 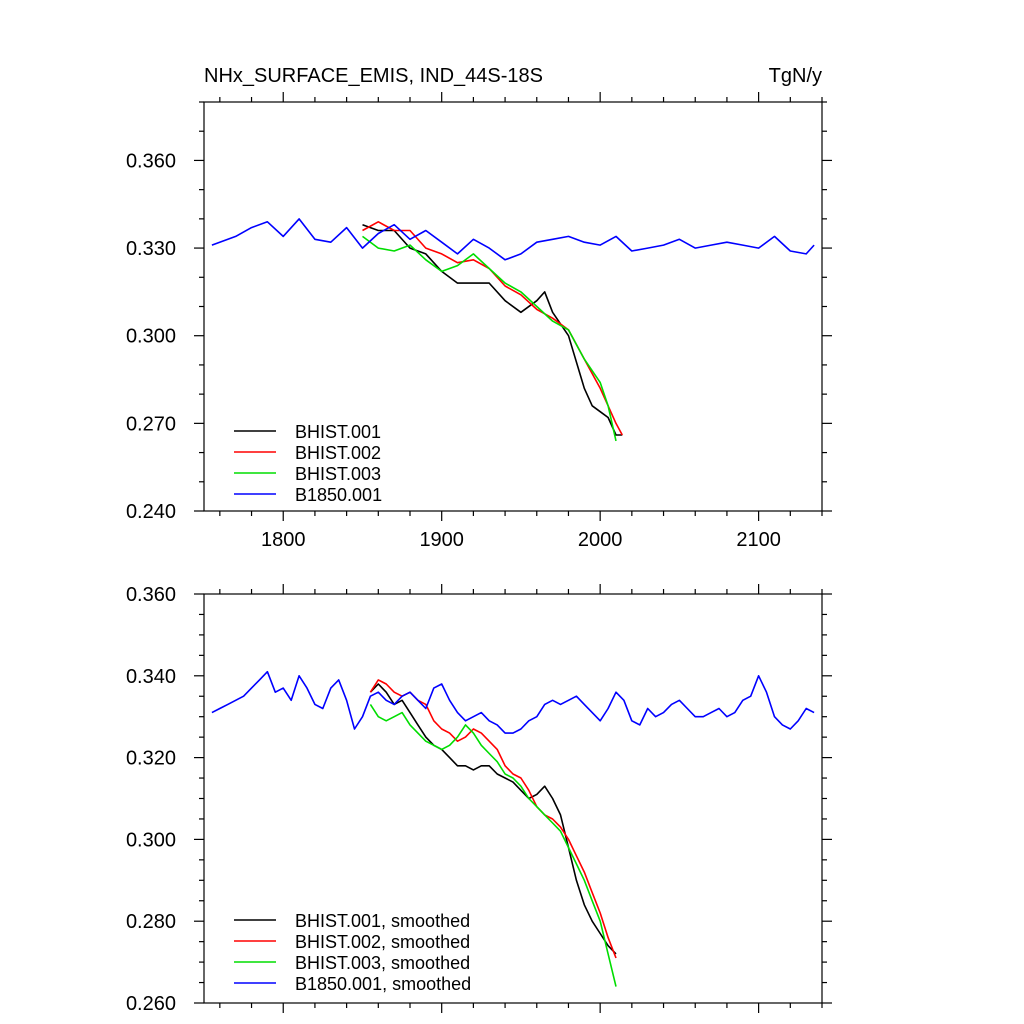 I want to click on top-chart-title: NHx_SURFACE_EMIS, IND_44S-18S, so click(x=373, y=76).